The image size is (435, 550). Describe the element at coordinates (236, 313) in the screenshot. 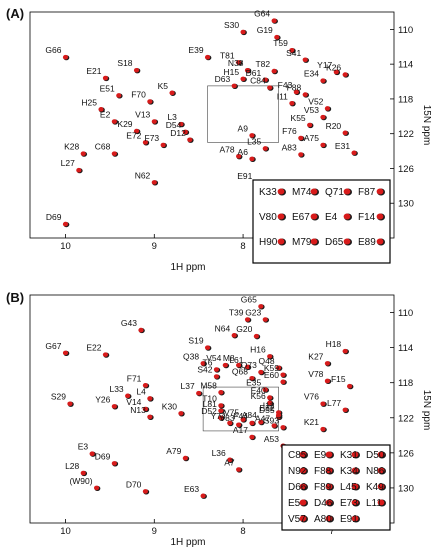

I see `peak-label: T39` at that location.